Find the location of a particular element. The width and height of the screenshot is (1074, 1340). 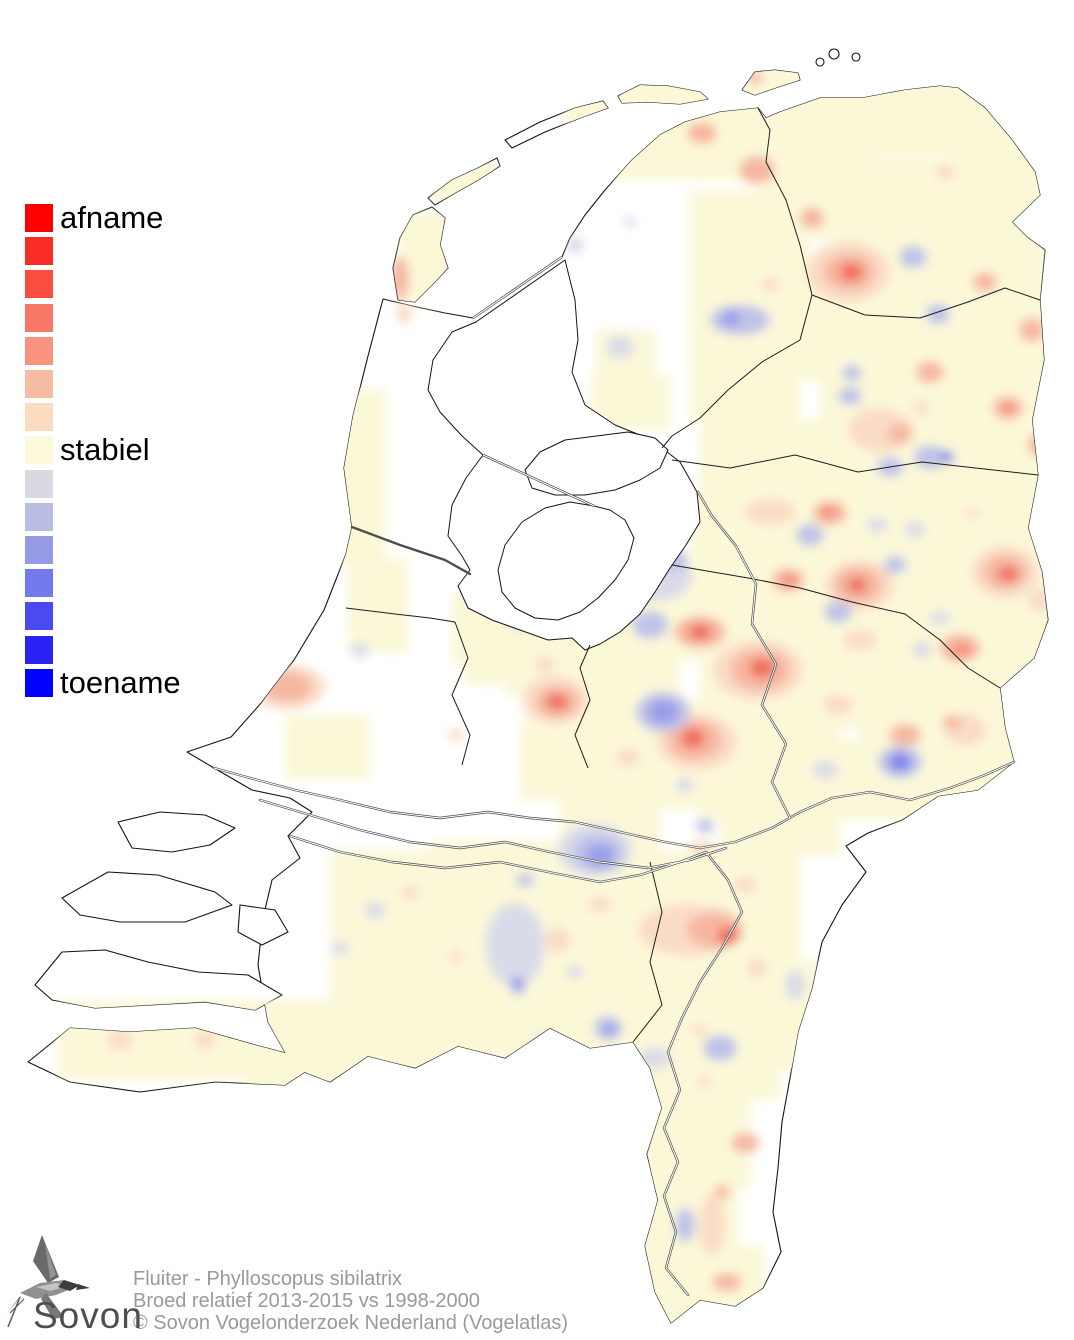

river-ijssel-inner is located at coordinates (744, 655).